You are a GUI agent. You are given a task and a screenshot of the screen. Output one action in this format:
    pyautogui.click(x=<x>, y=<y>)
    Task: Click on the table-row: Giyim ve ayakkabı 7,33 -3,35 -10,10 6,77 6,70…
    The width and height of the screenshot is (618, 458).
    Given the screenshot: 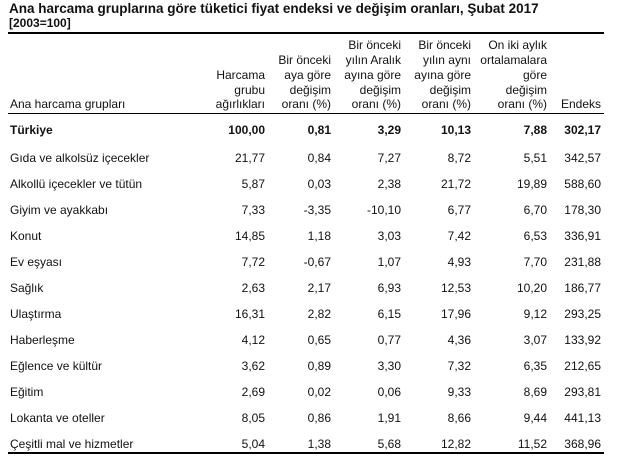 What is the action you would take?
    pyautogui.click(x=305, y=210)
    